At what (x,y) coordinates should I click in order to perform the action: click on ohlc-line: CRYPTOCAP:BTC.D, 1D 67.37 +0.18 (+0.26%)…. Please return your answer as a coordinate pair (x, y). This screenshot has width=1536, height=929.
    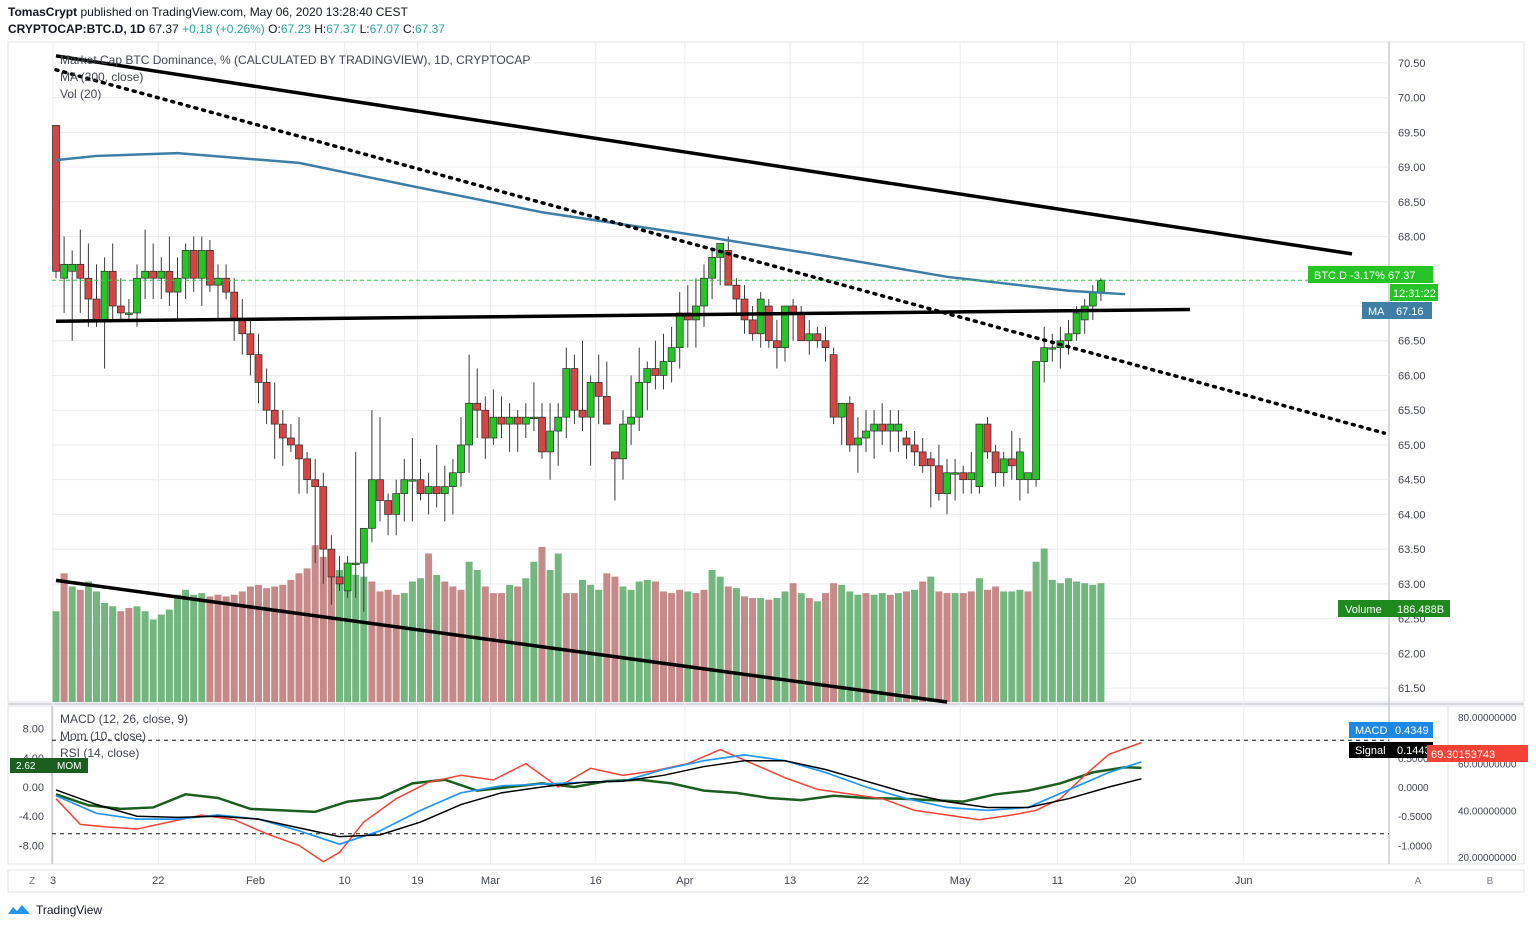
    Looking at the image, I should click on (226, 29).